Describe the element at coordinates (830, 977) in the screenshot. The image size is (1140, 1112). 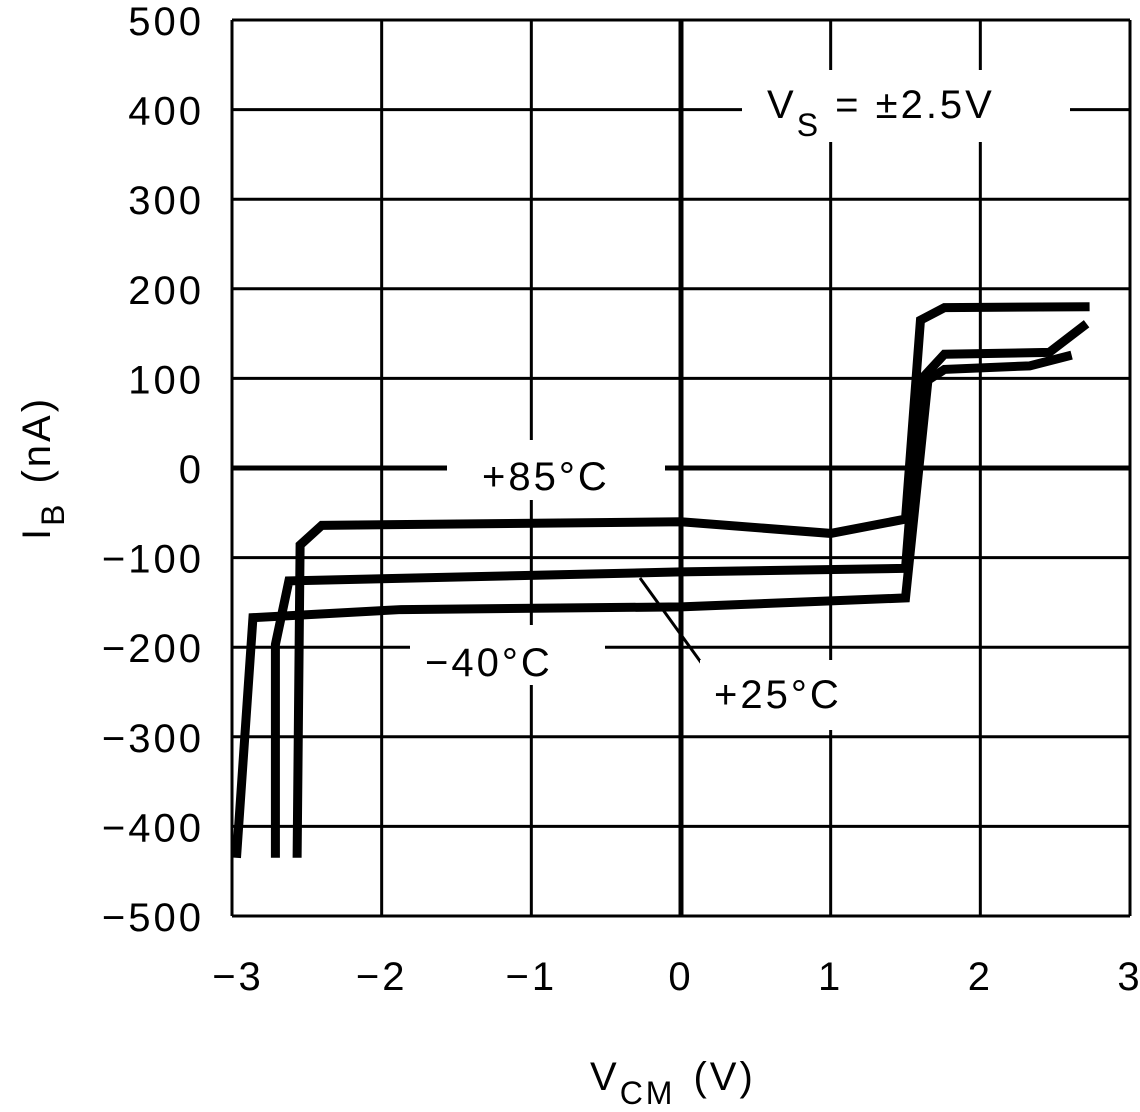
I see `x-tick-label: 1` at that location.